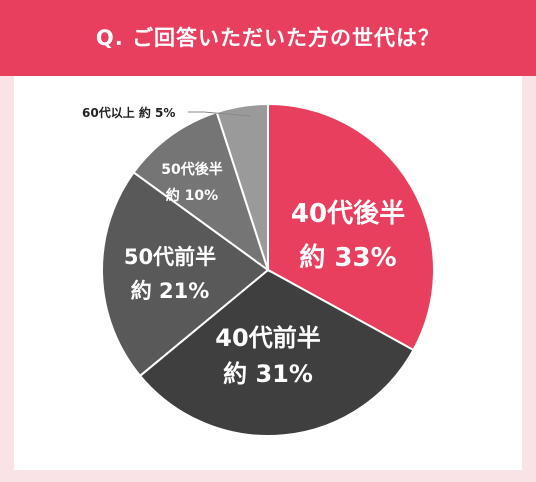 This screenshot has width=536, height=482. What do you see at coordinates (219, 114) in the screenshot?
I see `slice-leader-line` at bounding box center [219, 114].